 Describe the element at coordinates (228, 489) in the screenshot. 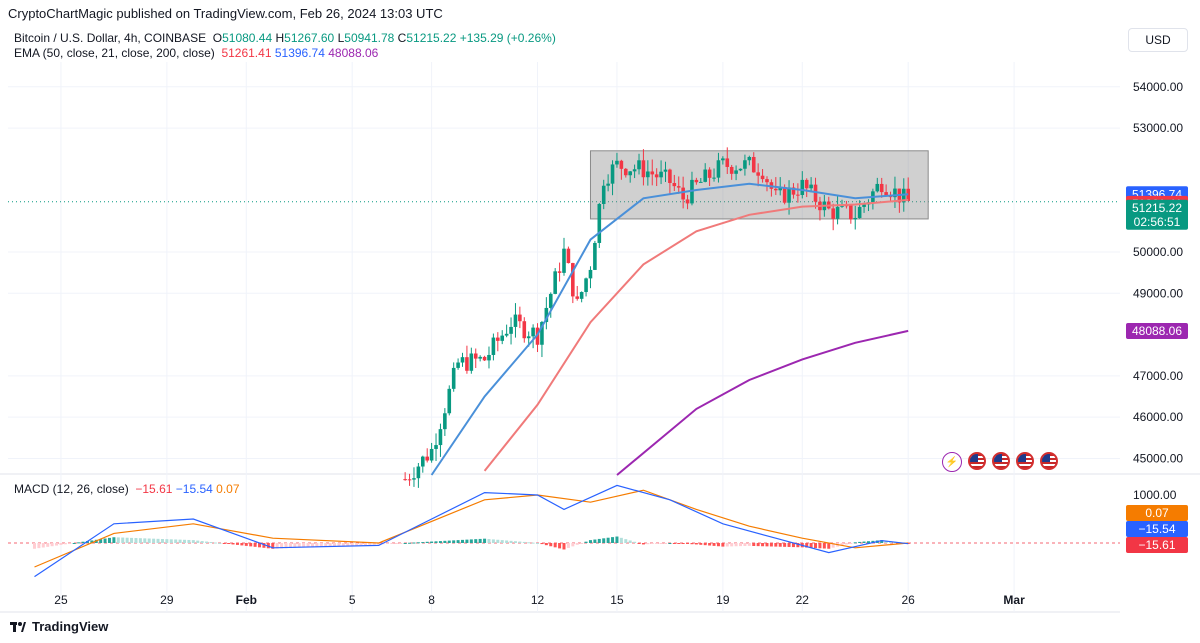

I see `macd-signal-value: 0.07` at that location.